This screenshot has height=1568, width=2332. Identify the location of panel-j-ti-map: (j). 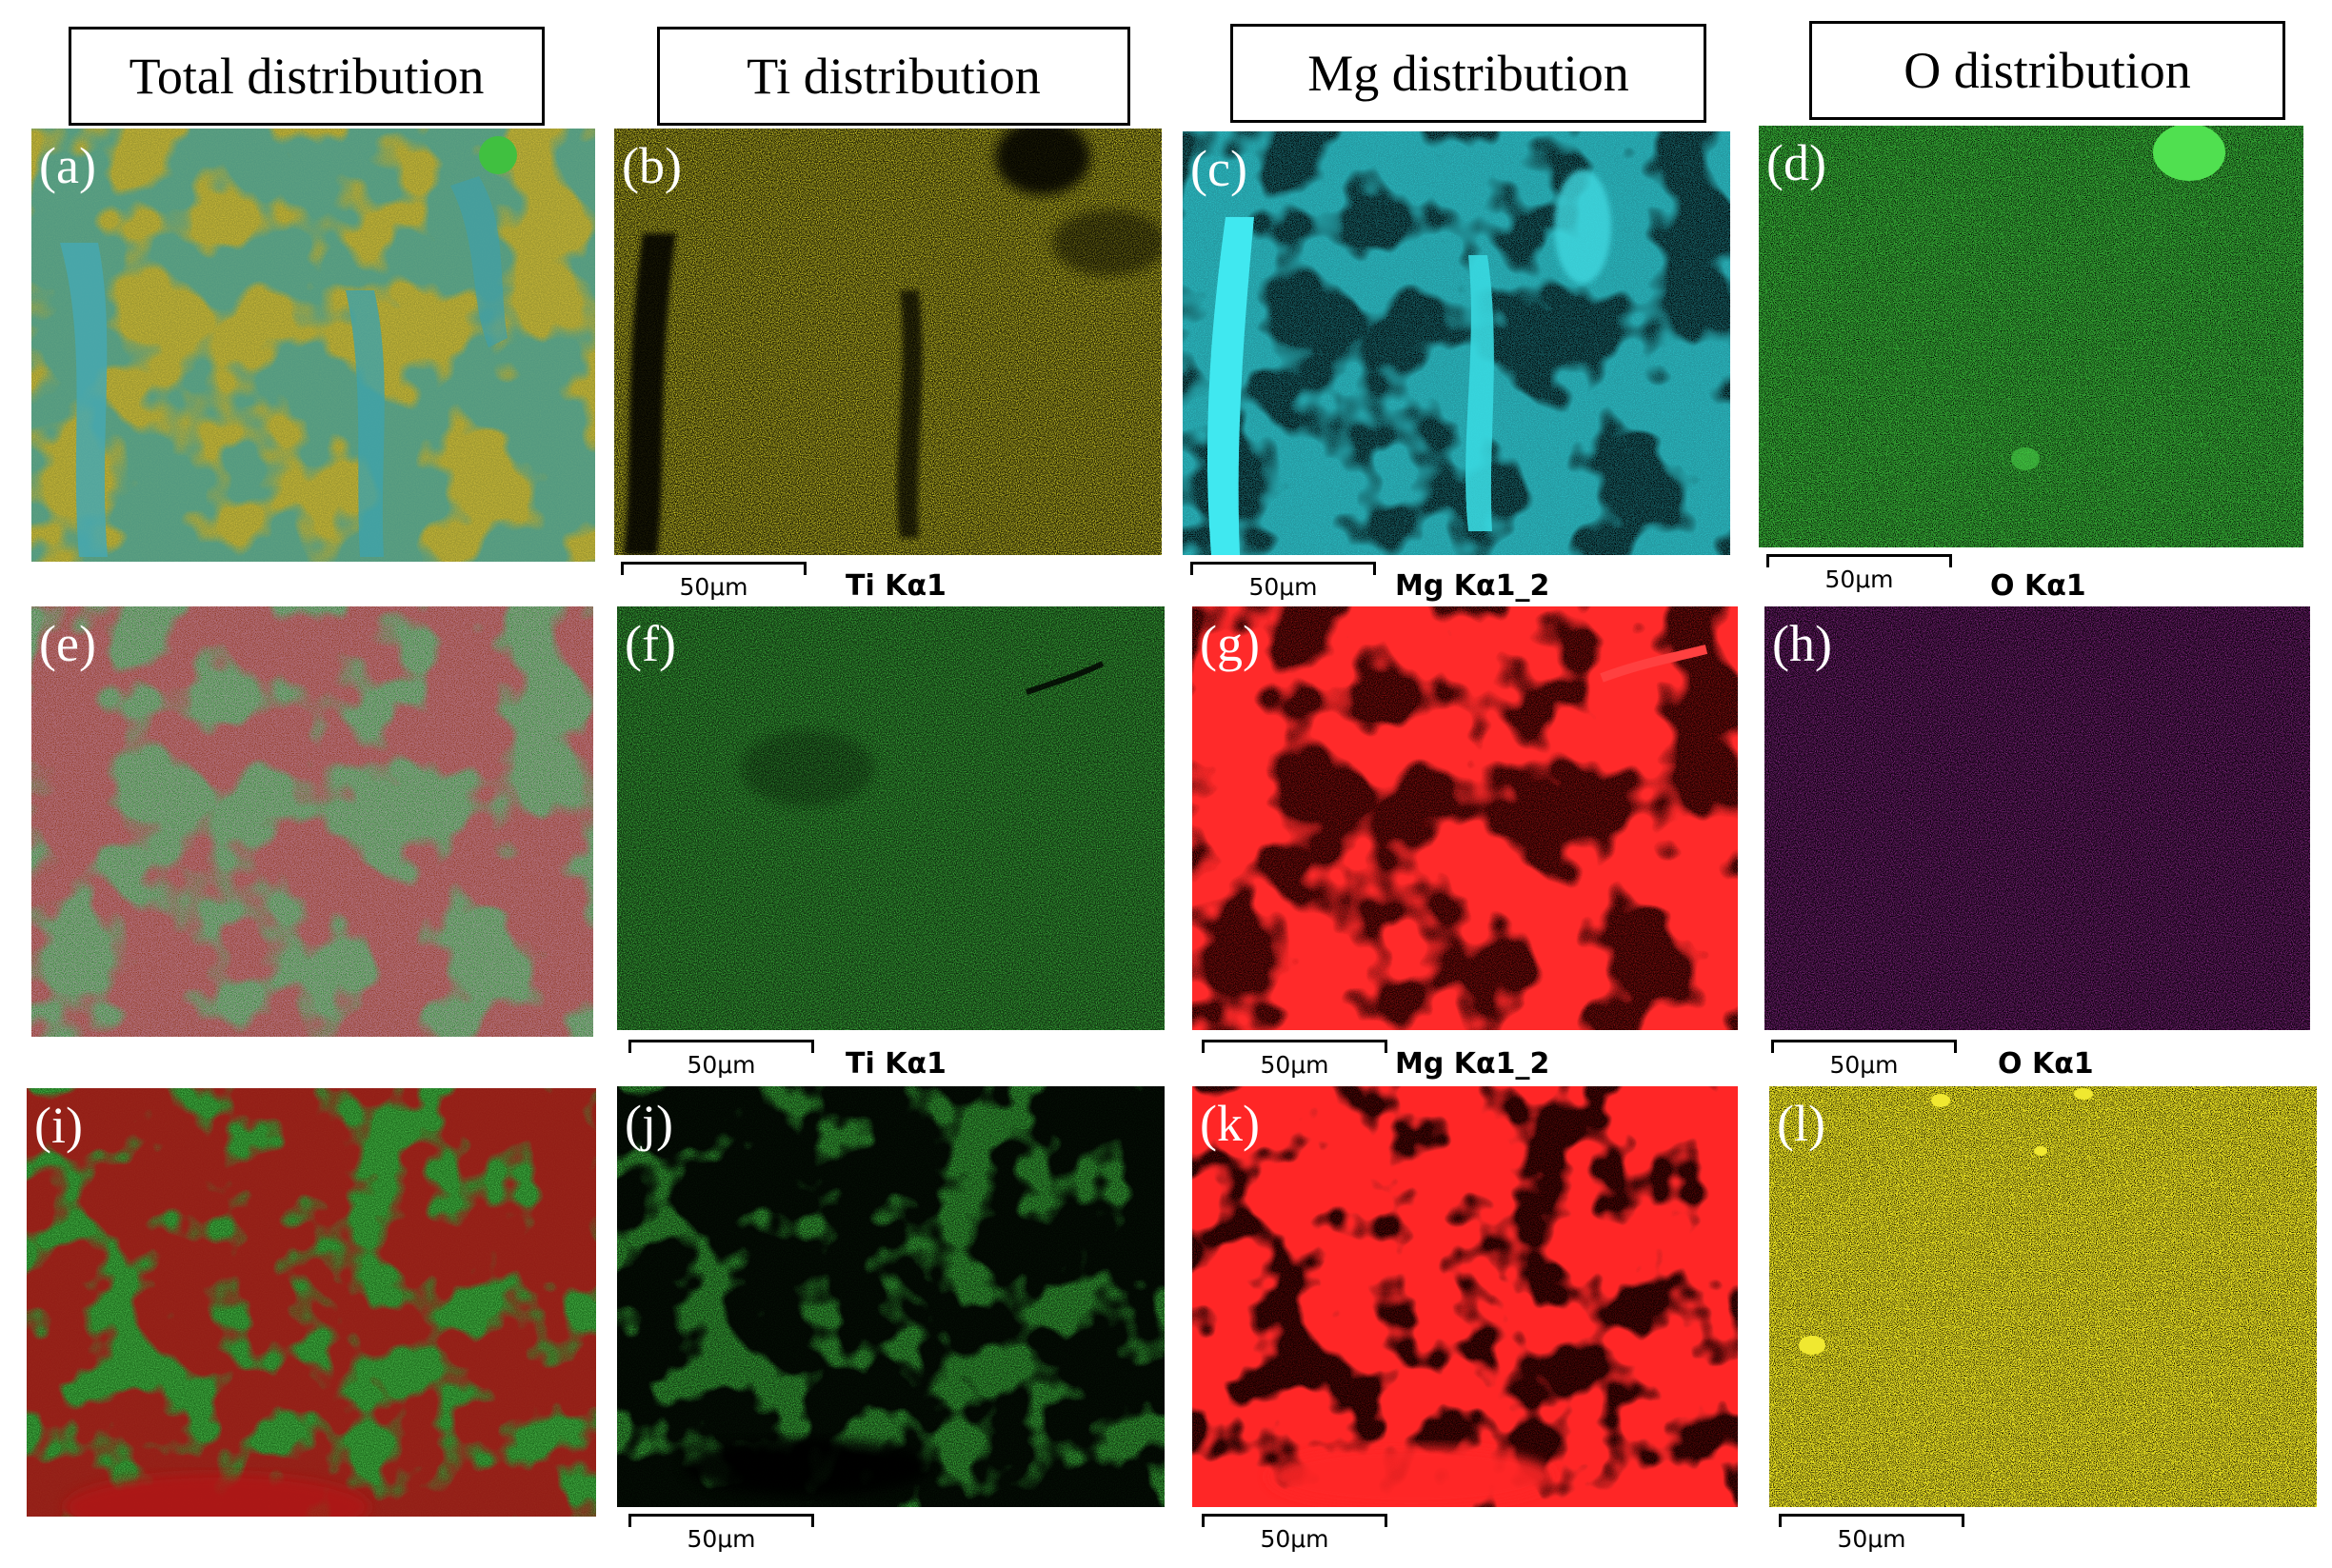
(891, 1296).